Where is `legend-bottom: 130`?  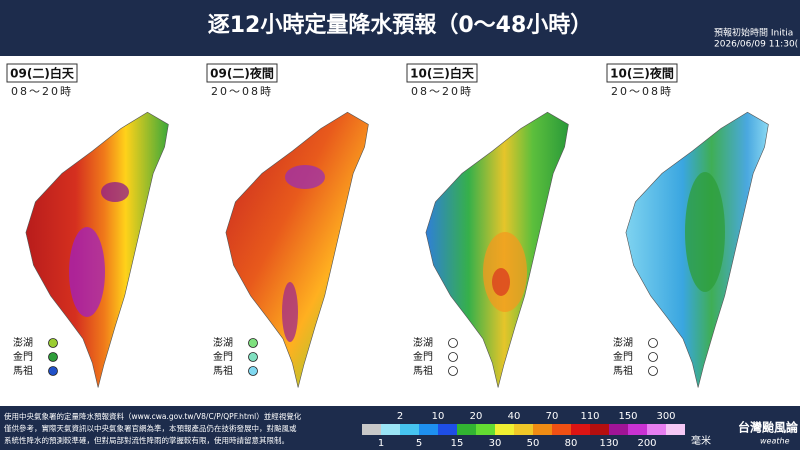 legend-bottom: 130 is located at coordinates (608, 443).